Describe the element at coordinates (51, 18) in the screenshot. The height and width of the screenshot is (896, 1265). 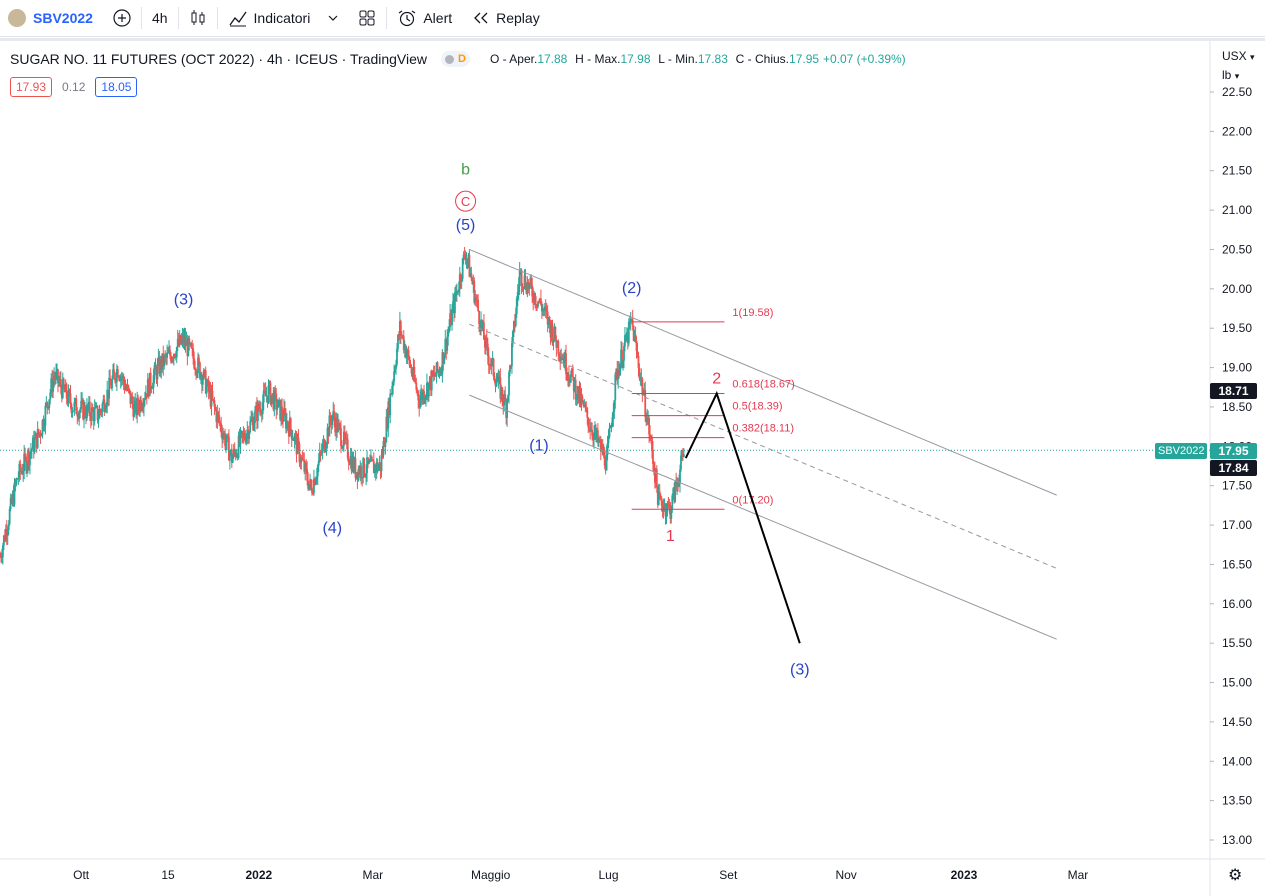
I see `symbol-button: SBV2022` at that location.